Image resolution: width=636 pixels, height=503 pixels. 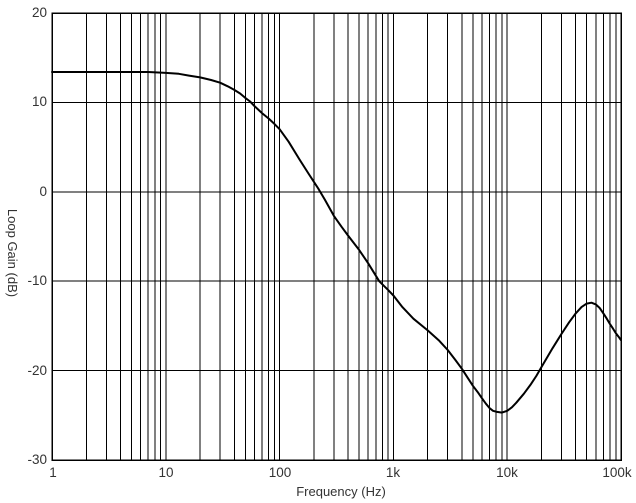 What do you see at coordinates (39, 12) in the screenshot?
I see `y-tick-label: 20` at bounding box center [39, 12].